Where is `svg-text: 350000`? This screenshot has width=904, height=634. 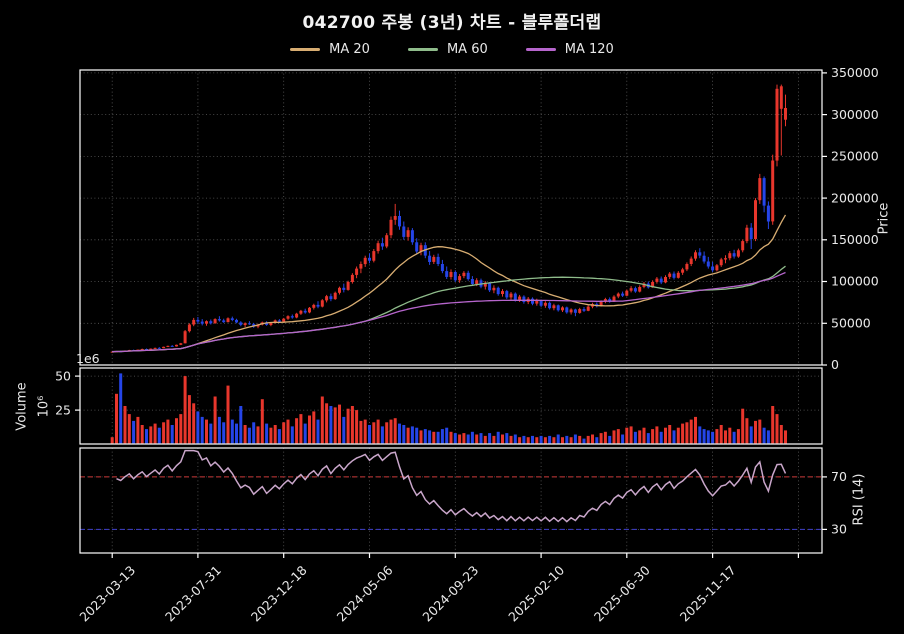
svg-text: 350000 is located at coordinates (855, 72).